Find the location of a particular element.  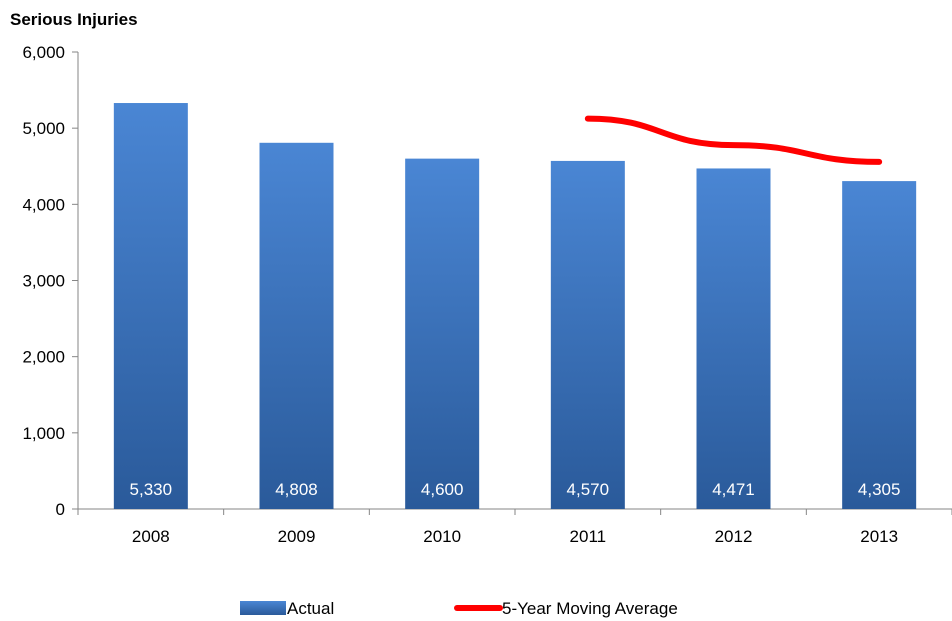

y-tick-label: 5,000 is located at coordinates (43, 128).